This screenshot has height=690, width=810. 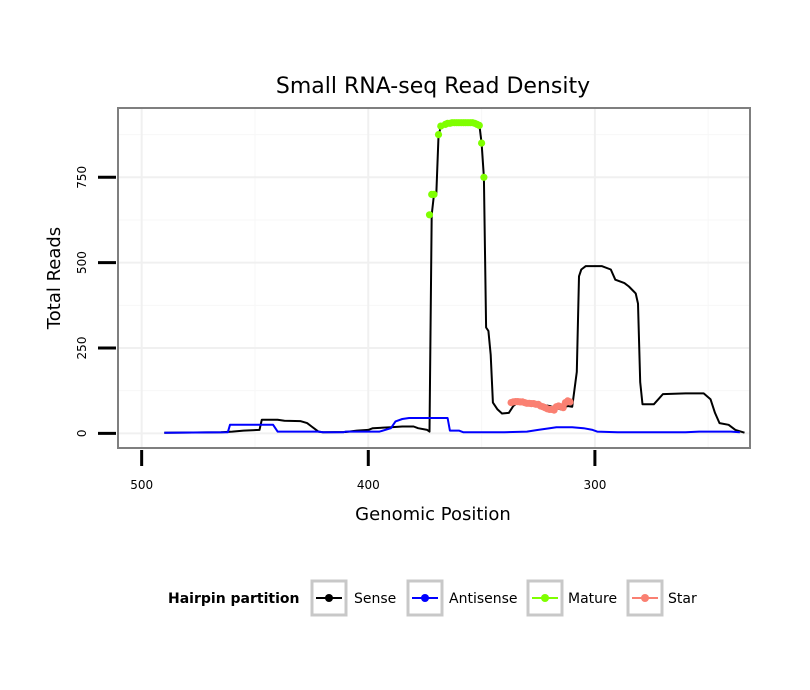 I want to click on legend-label-star: Star, so click(x=682, y=599).